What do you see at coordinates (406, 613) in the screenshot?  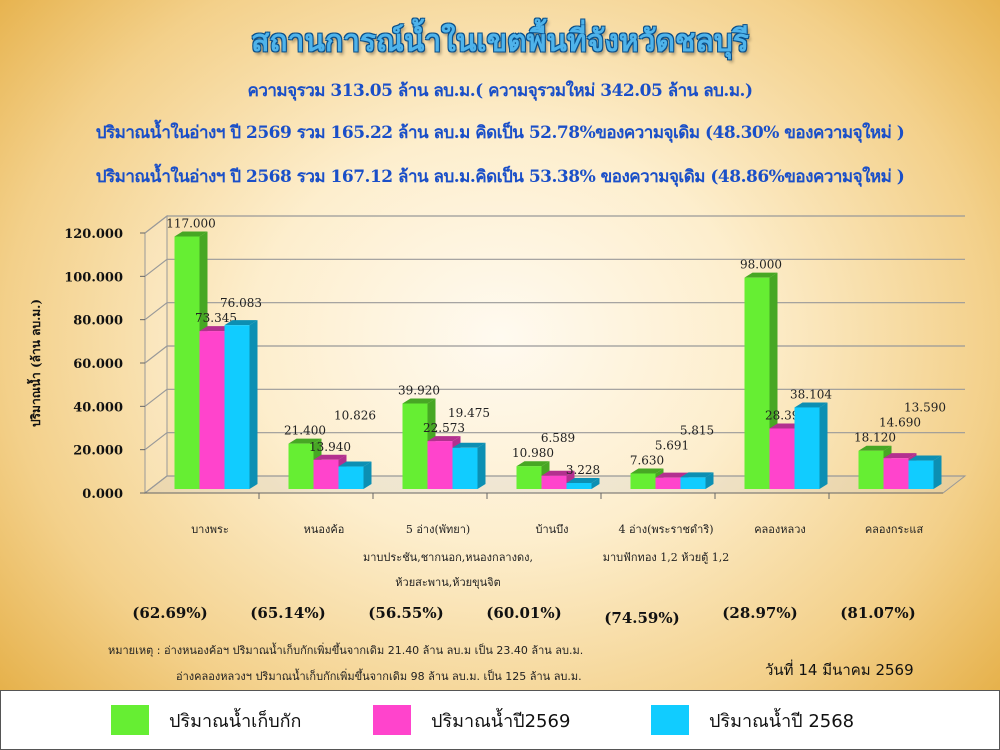 I see `percentage-label: (56.55%)` at bounding box center [406, 613].